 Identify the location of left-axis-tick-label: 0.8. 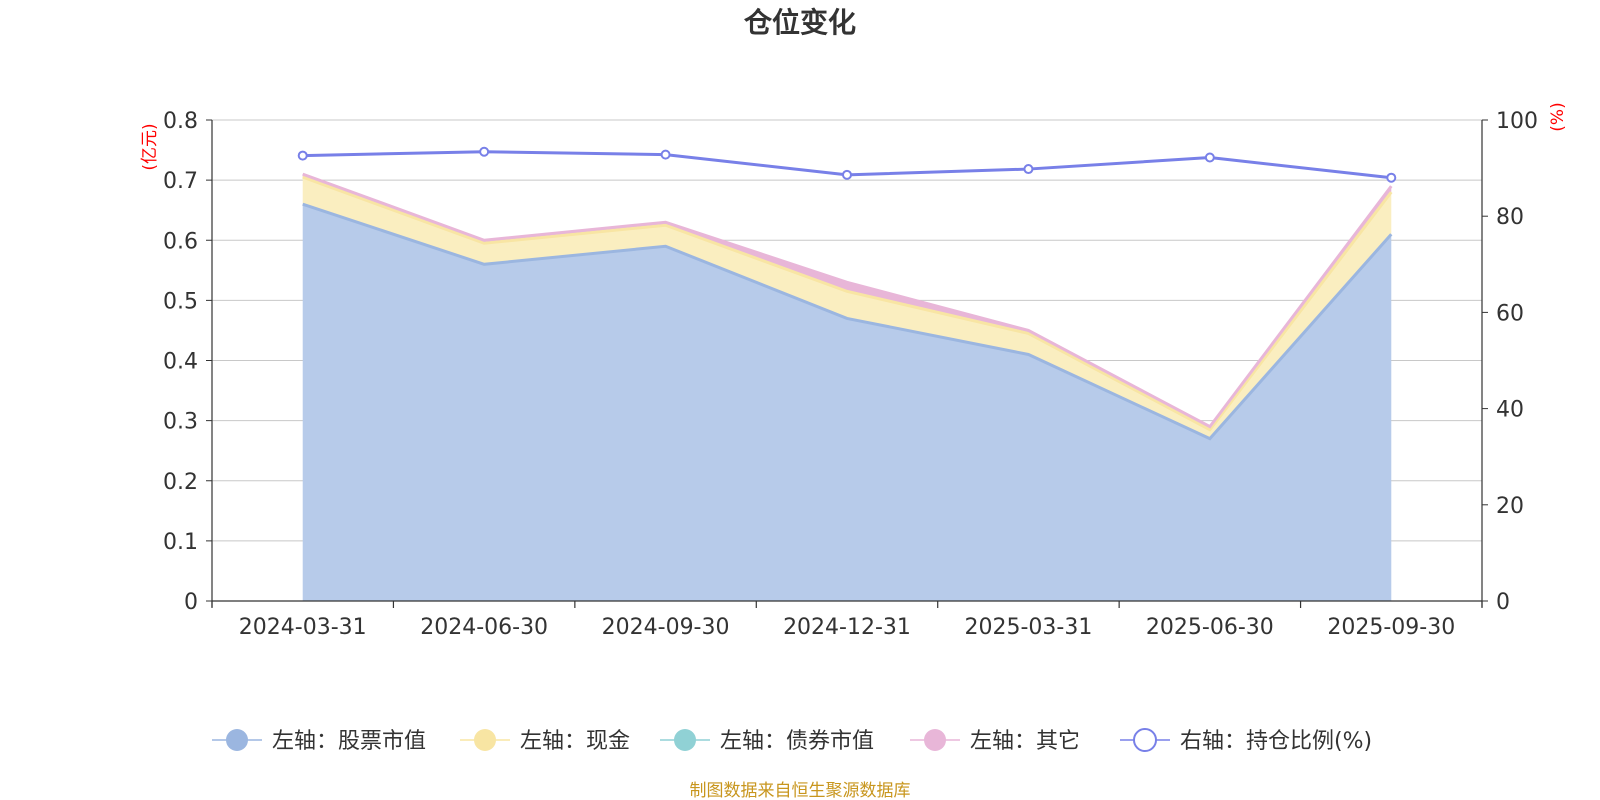
(180, 121).